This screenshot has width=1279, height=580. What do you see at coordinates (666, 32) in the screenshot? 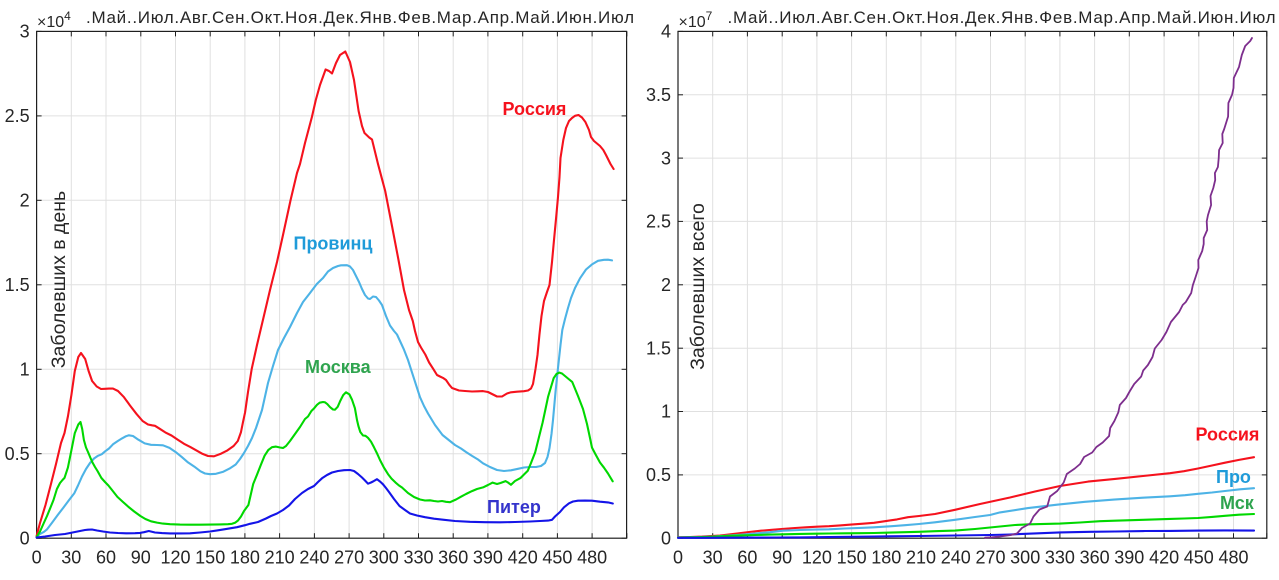
I see `svg-text: 4` at bounding box center [666, 32].